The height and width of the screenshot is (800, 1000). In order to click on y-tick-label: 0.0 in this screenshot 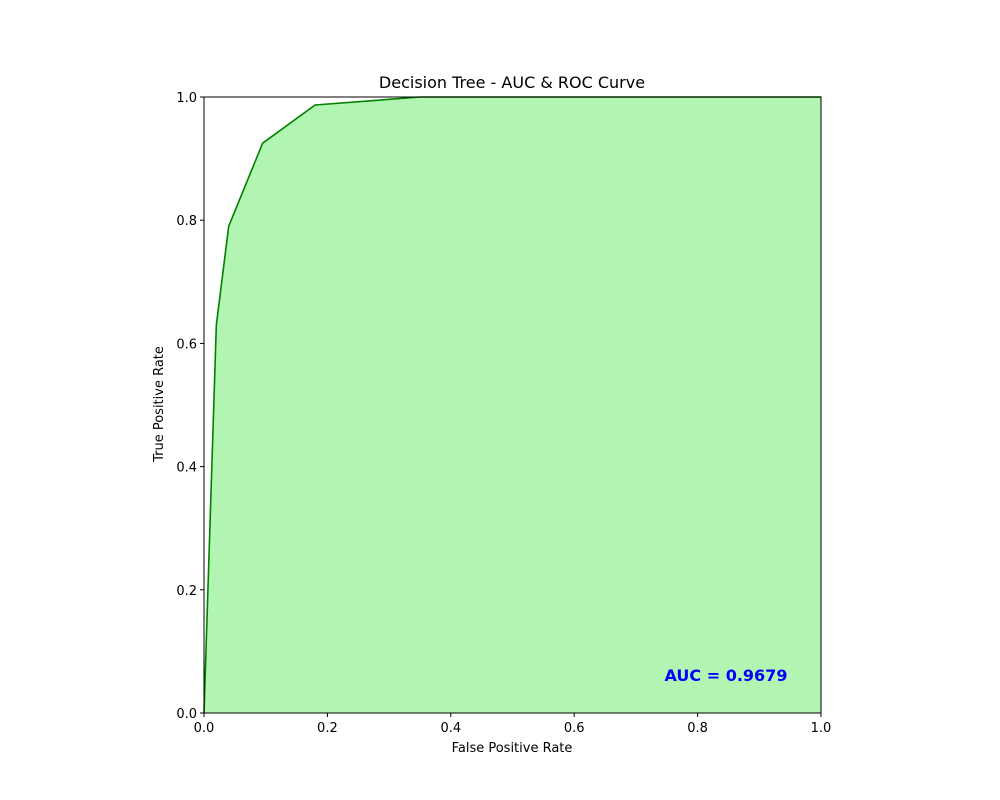, I will do `click(186, 714)`.